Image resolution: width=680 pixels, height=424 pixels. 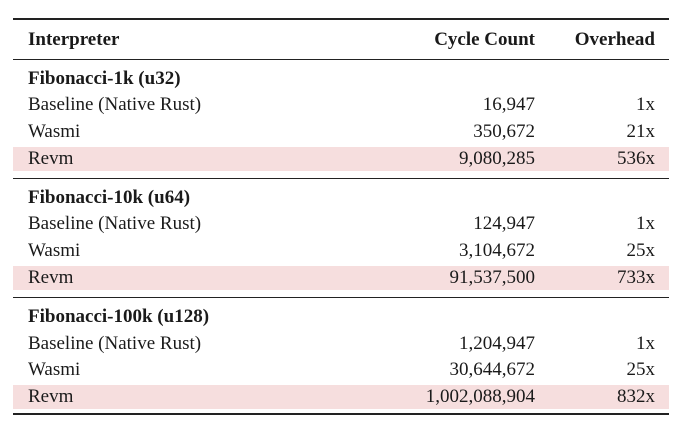 I want to click on overhead-cell: 21x, so click(x=641, y=131).